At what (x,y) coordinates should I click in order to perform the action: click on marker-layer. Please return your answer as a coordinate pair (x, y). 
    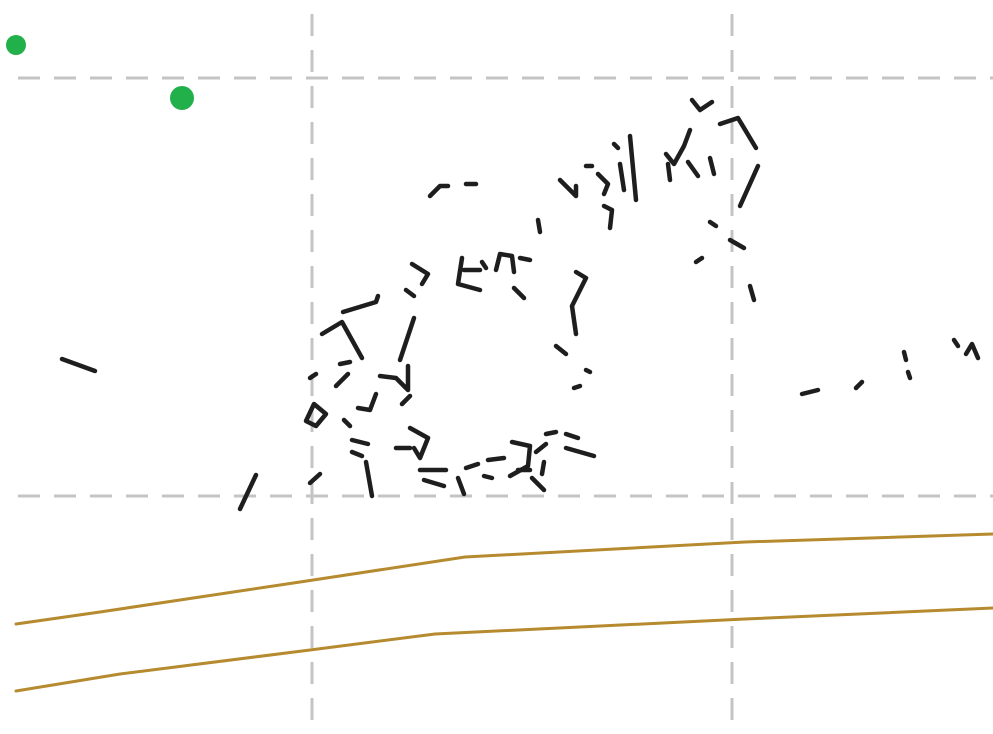
    Looking at the image, I should click on (100, 72).